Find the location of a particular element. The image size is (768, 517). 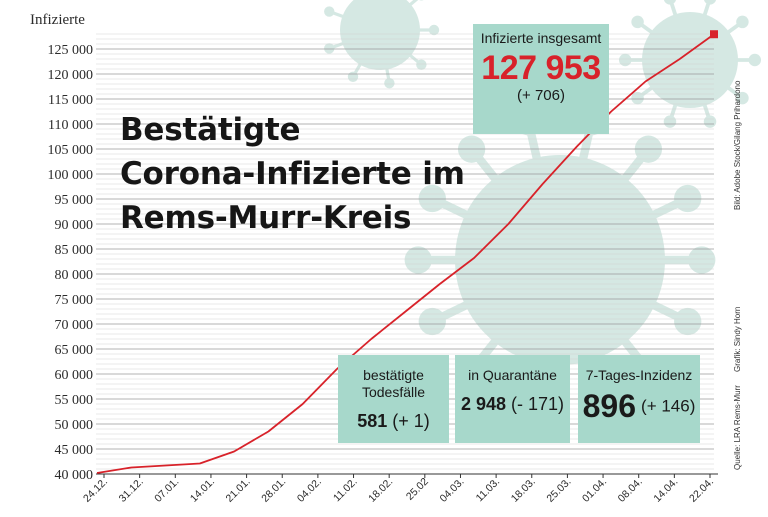

title-line-1: Bestätigte is located at coordinates (292, 130).